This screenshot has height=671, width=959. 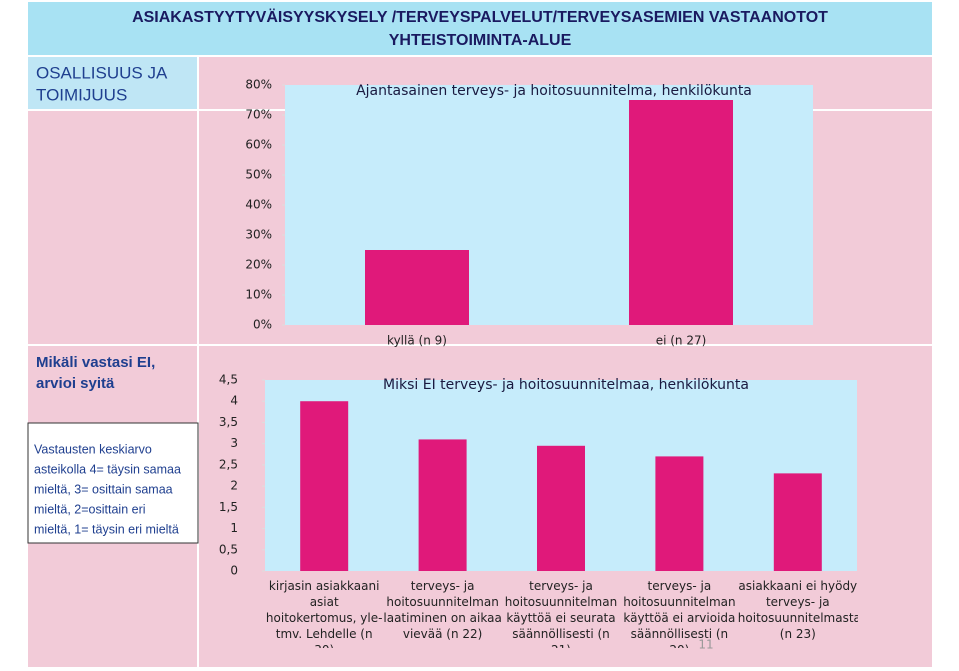 I want to click on question: Mikäli vastasi EI,, so click(x=95, y=362).